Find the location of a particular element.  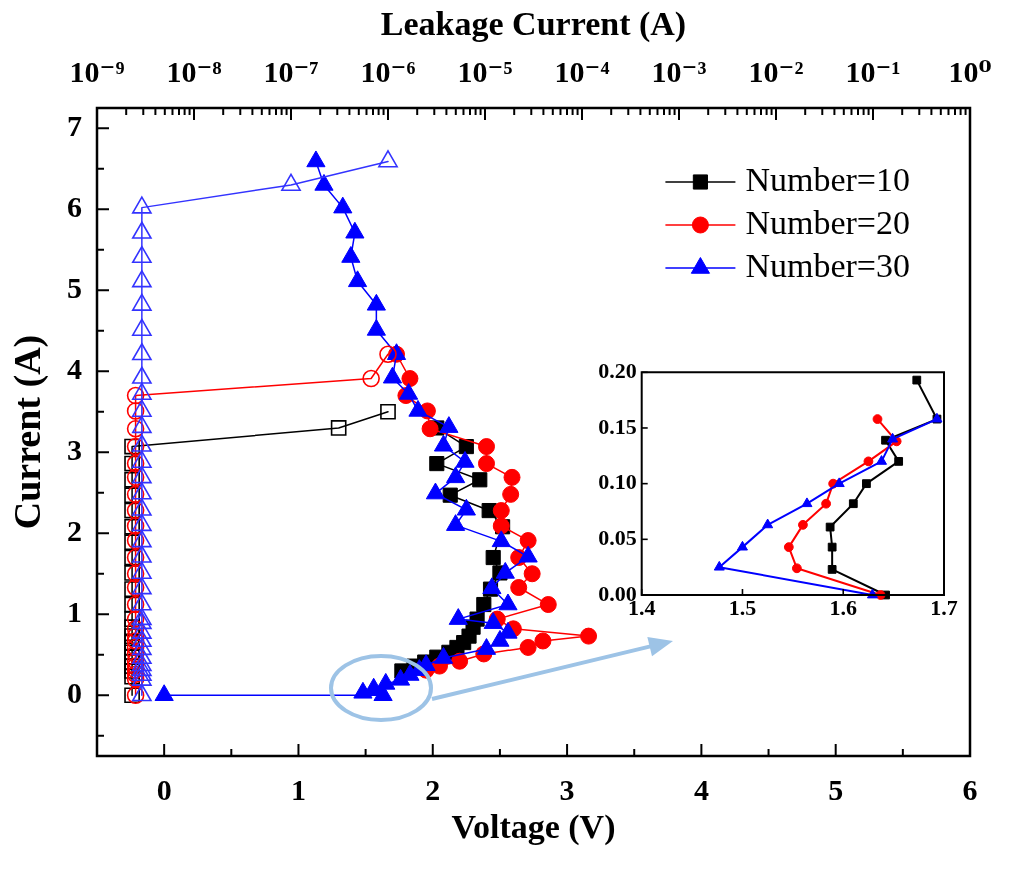

x2-tick-label: 10⁻⁴ is located at coordinates (582, 71).